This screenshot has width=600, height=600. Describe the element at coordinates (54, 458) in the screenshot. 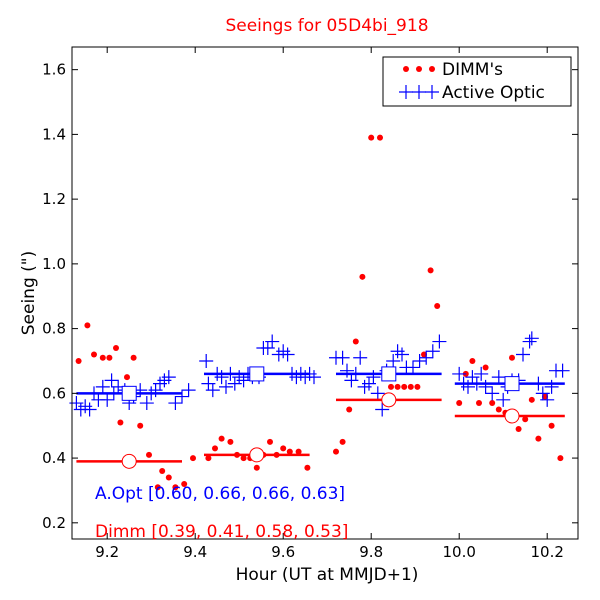

I see `y-tick-label: 0.4` at that location.